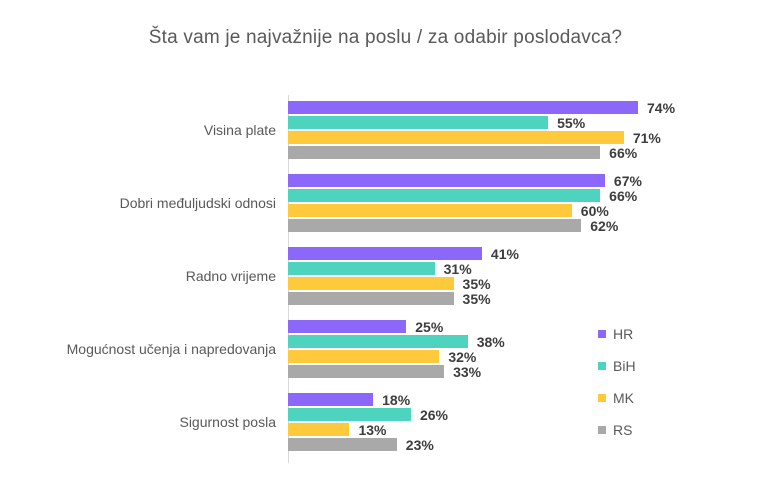  I want to click on bar-row: 60%, so click(465, 210).